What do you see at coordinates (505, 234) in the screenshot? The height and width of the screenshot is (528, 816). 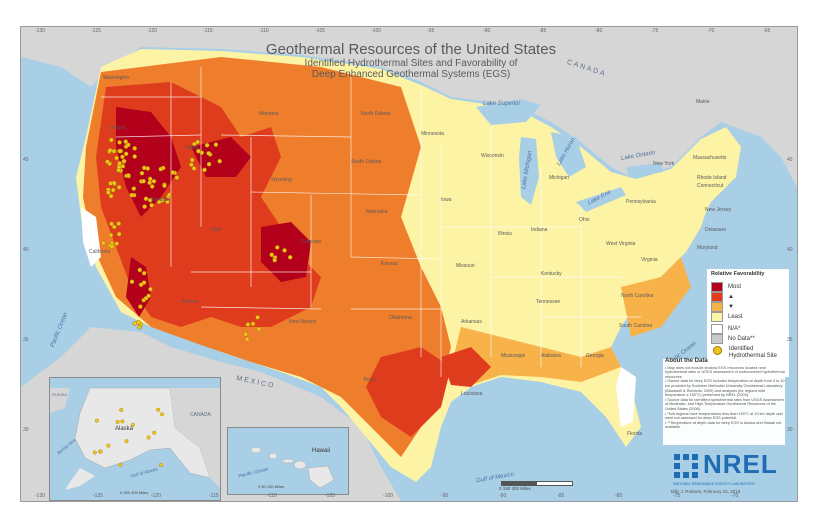 I see `state-illinois: Illinois` at bounding box center [505, 234].